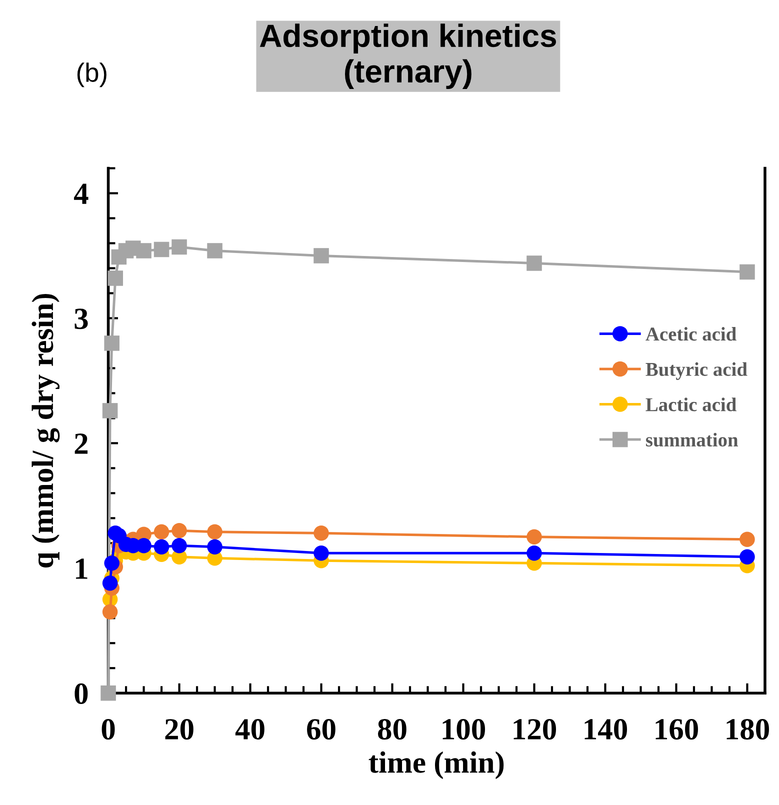 This screenshot has width=779, height=805. What do you see at coordinates (179, 729) in the screenshot?
I see `x-tick-label: 20` at bounding box center [179, 729].